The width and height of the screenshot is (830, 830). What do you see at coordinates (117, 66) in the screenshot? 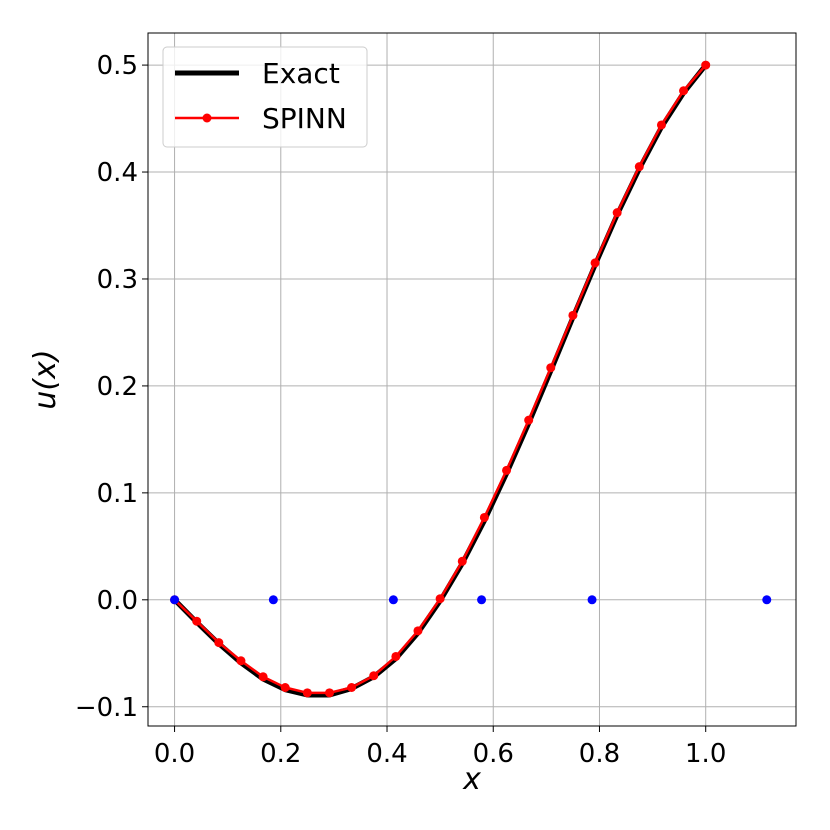
I see `y-tick-label: 0.5` at bounding box center [117, 66].